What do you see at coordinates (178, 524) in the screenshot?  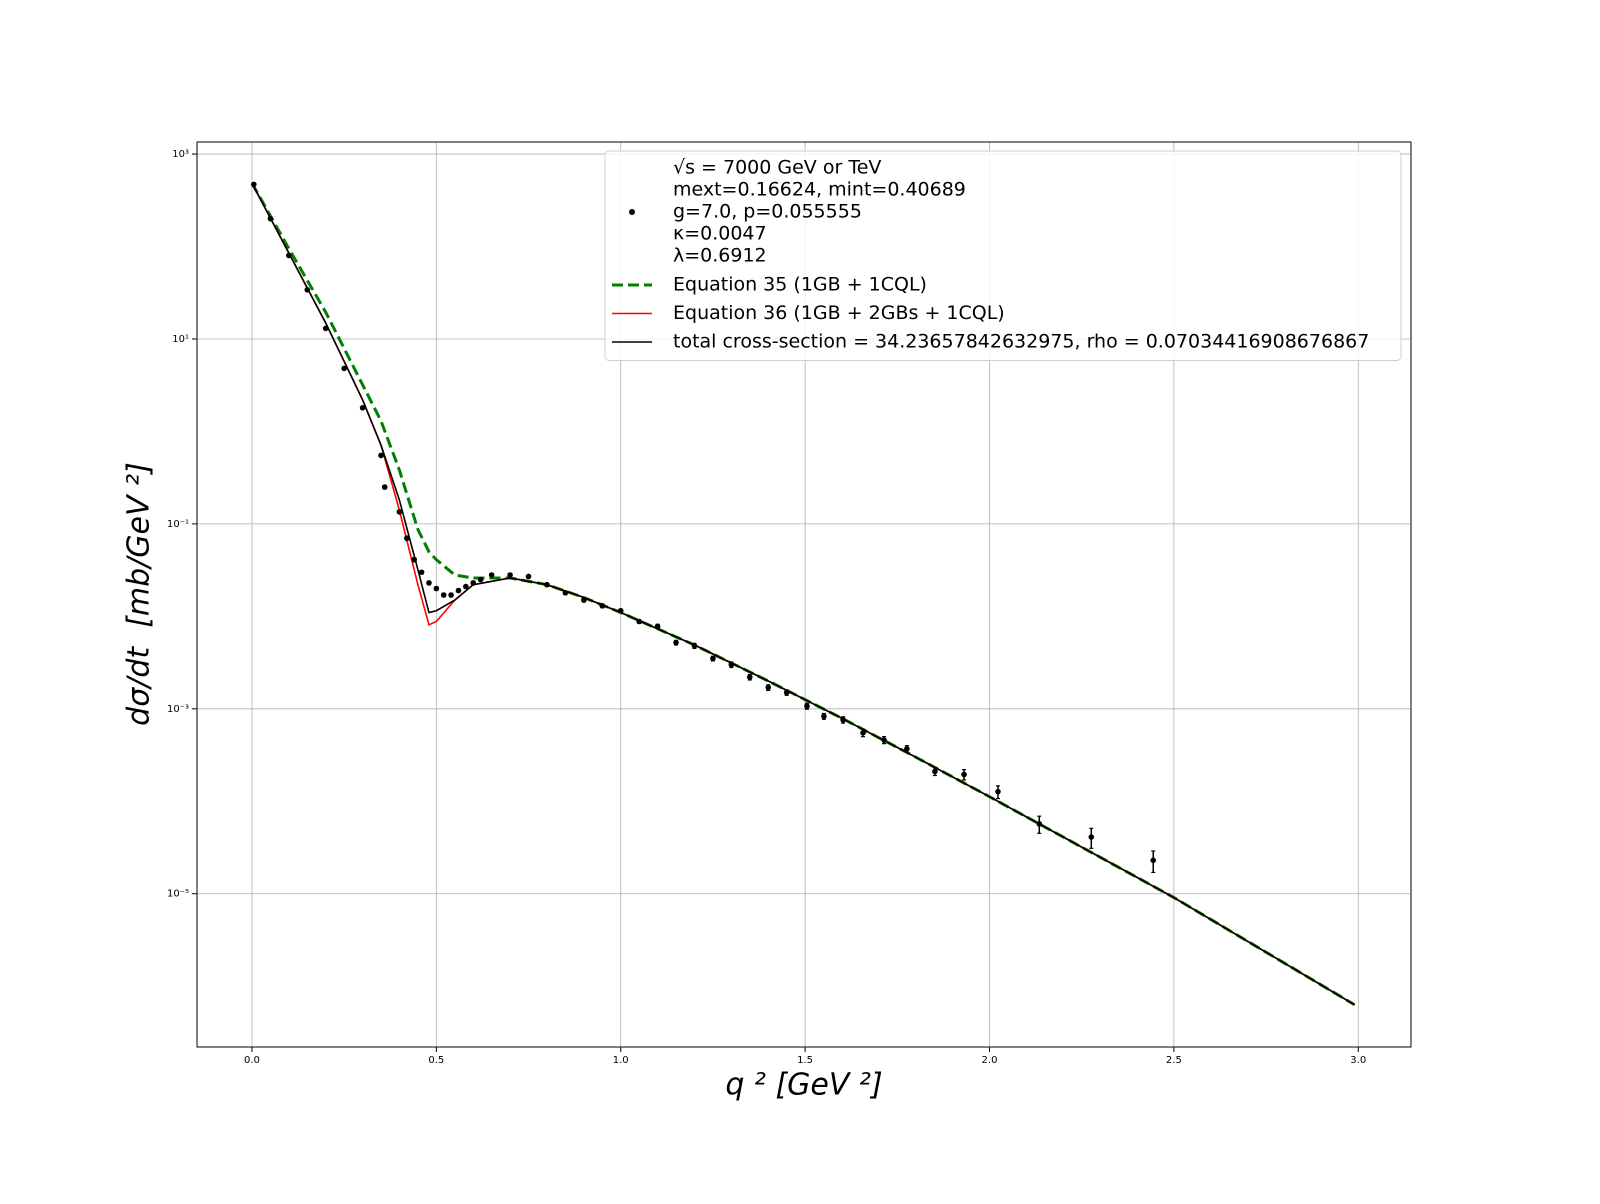 I see `y-tick-label: 10⁻¹` at bounding box center [178, 524].